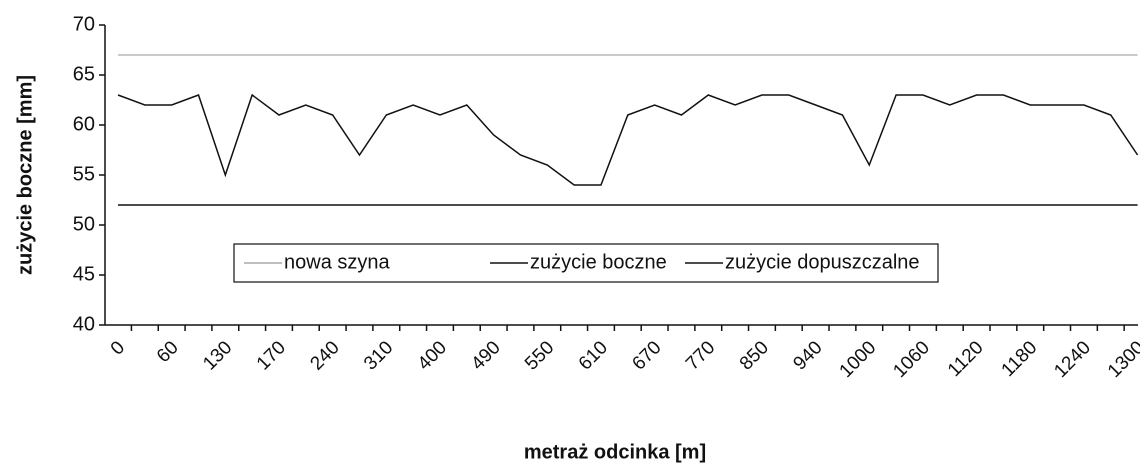 The width and height of the screenshot is (1140, 470). I want to click on x-tick-label: 1120, so click(966, 359).